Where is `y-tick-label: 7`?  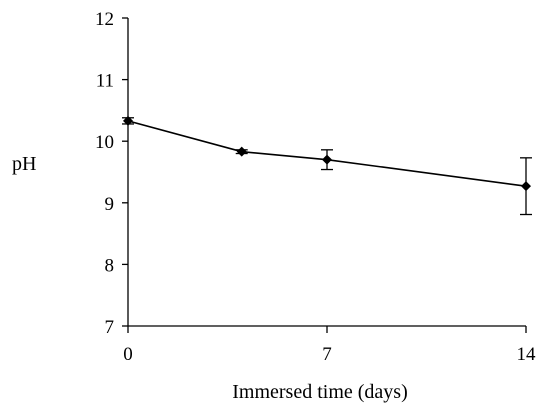
y-tick-label: 7 is located at coordinates (110, 327).